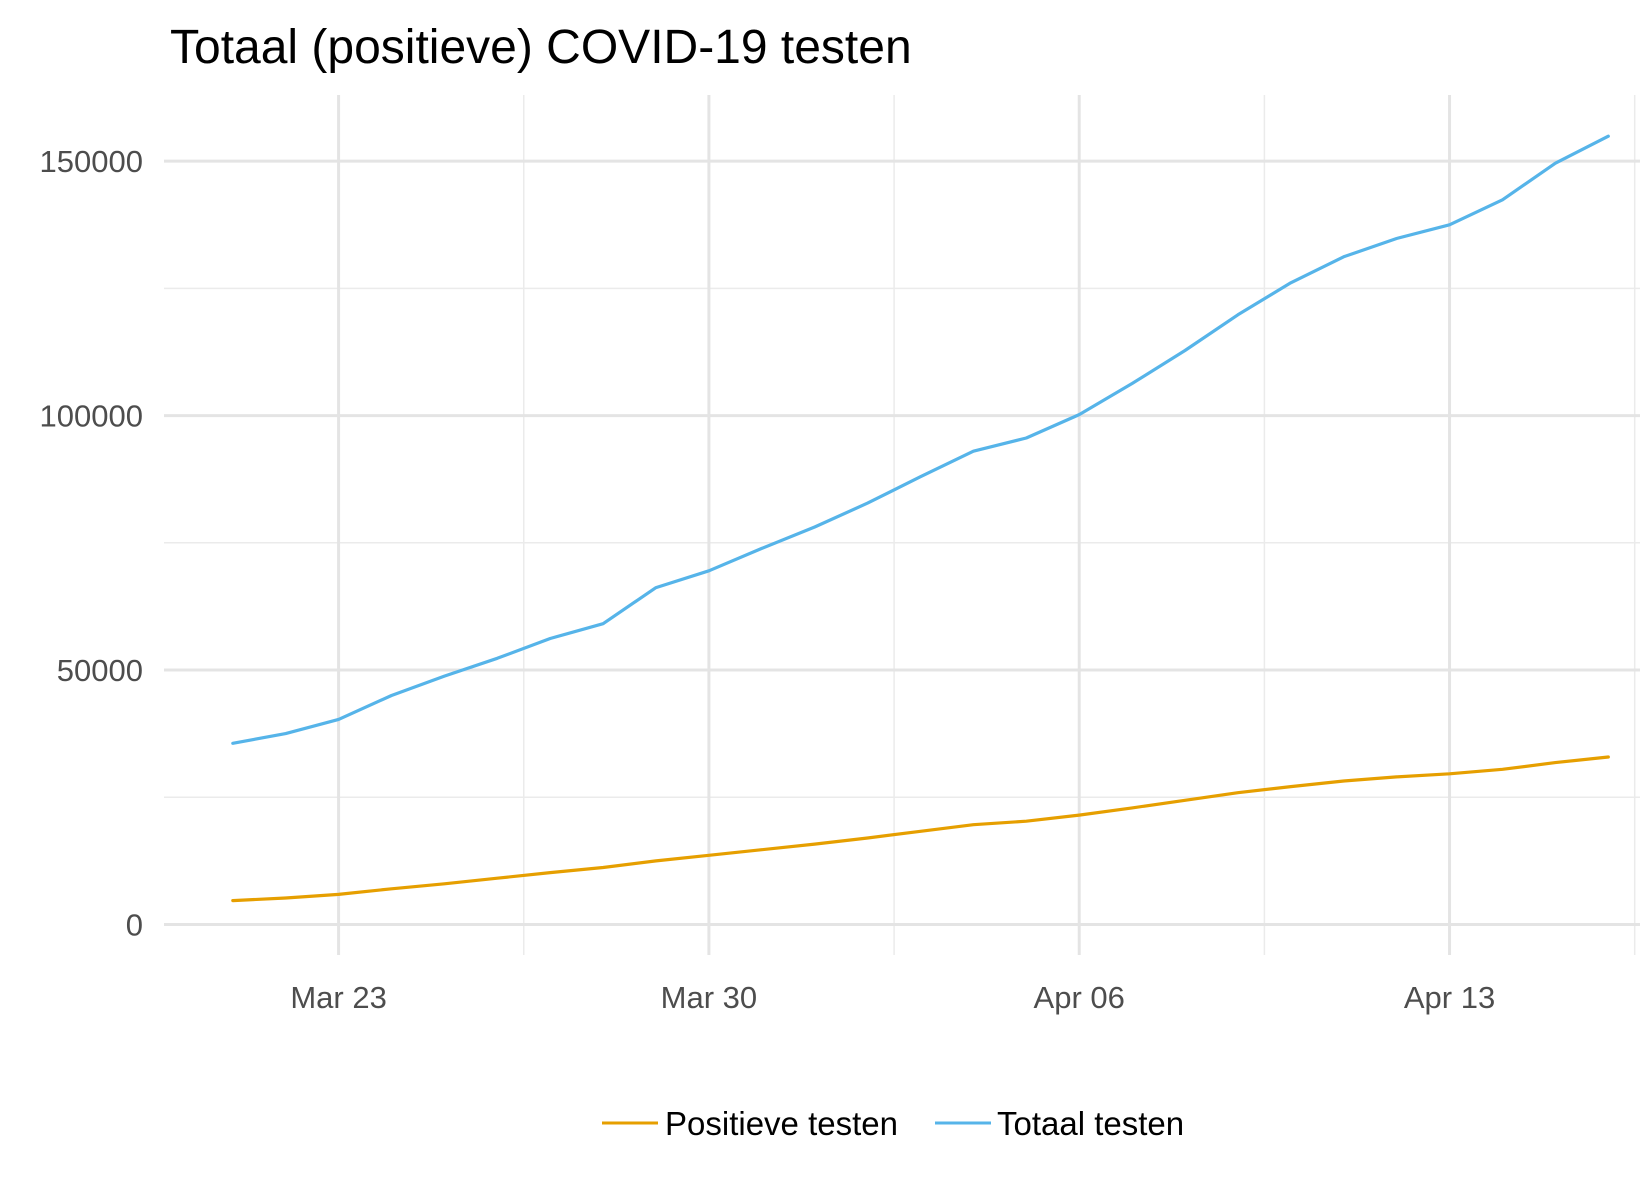 This screenshot has height=1200, width=1650. Describe the element at coordinates (920, 829) in the screenshot. I see `series-line-positieve-testen` at that location.